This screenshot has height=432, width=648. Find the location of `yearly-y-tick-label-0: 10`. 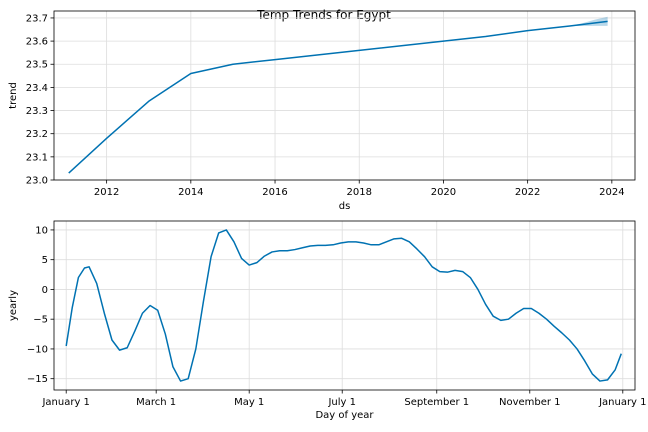

yearly-y-tick-label-0: 10 is located at coordinates (41, 230).